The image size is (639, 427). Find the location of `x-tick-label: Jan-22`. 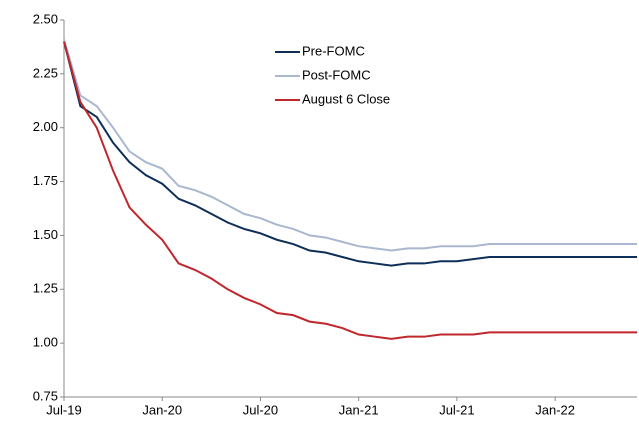

x-tick-label: Jan-22 is located at coordinates (555, 409).